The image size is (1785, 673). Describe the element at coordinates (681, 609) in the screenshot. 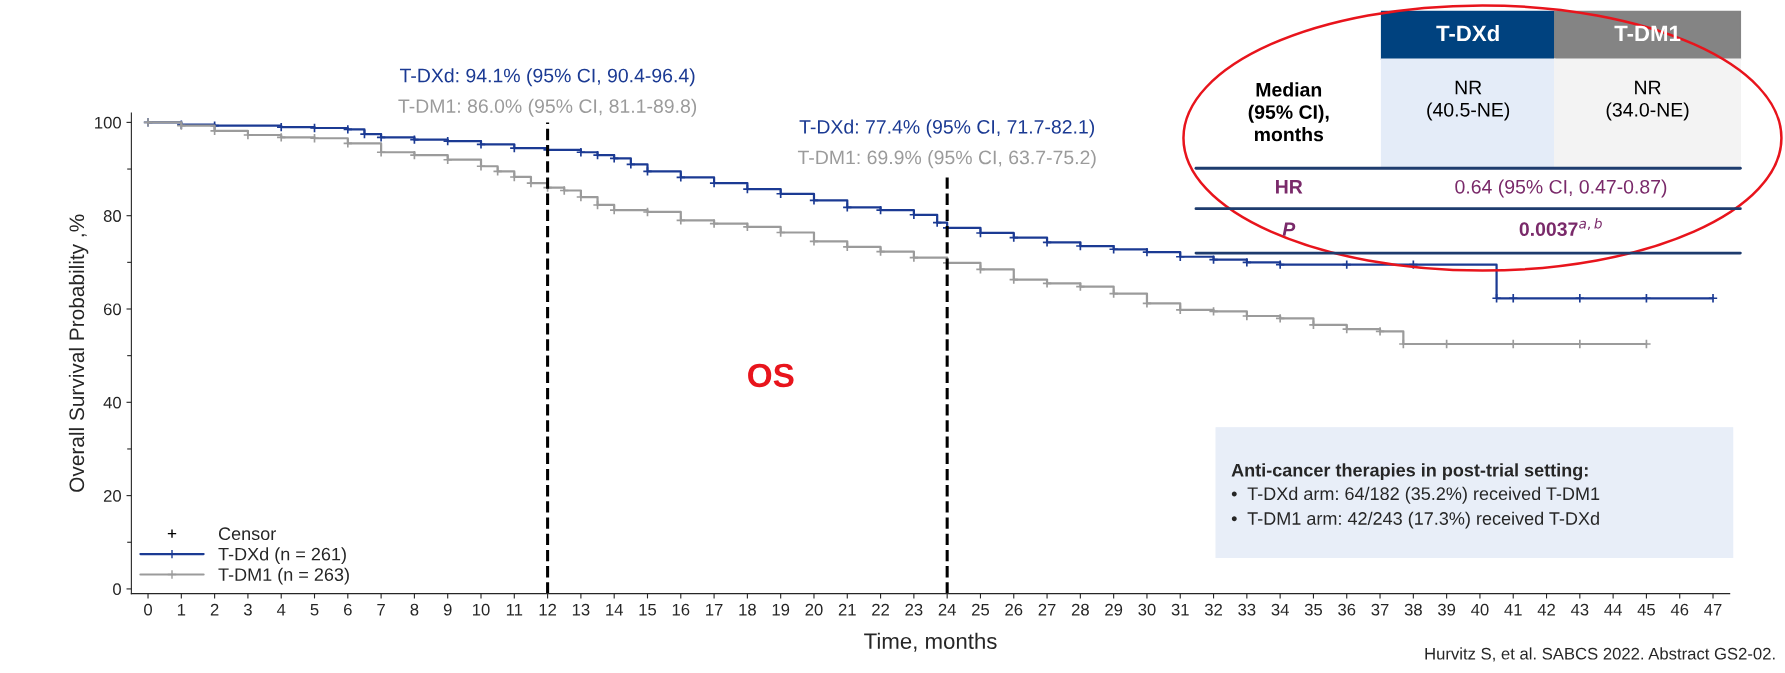

I see `x-tick-label: 16` at that location.